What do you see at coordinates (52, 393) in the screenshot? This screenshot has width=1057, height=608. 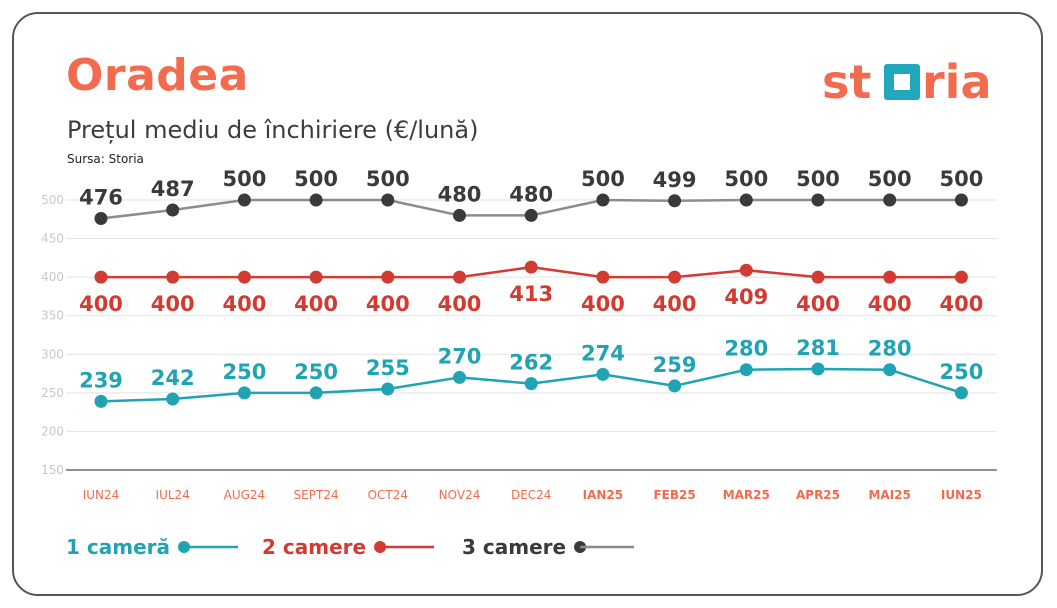 I see `y-tick-label: 250` at bounding box center [52, 393].